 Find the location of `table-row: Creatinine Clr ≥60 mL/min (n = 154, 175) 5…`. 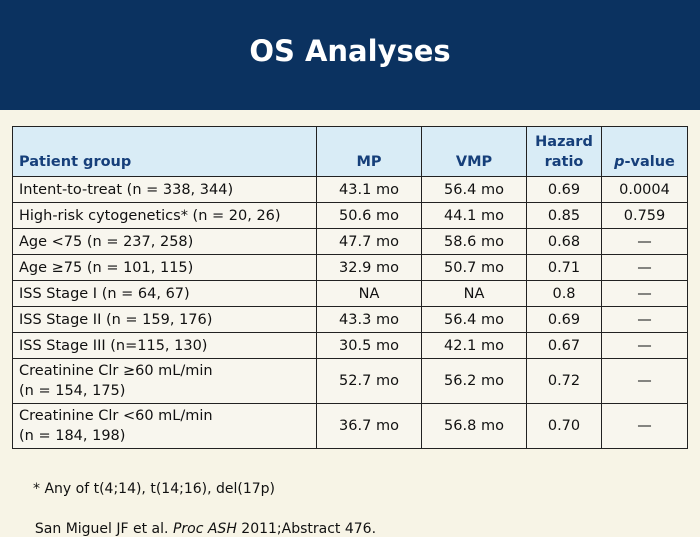

table-row: Creatinine Clr ≥60 mL/min (n = 154, 175) 5… is located at coordinates (350, 381).